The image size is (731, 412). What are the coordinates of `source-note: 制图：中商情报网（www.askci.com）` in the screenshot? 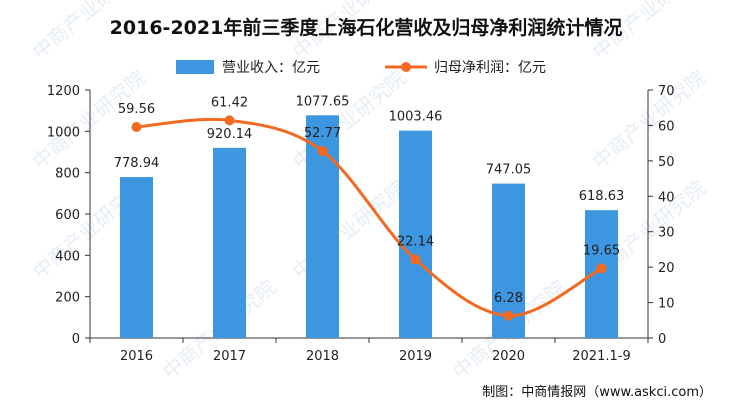 It's located at (597, 392).